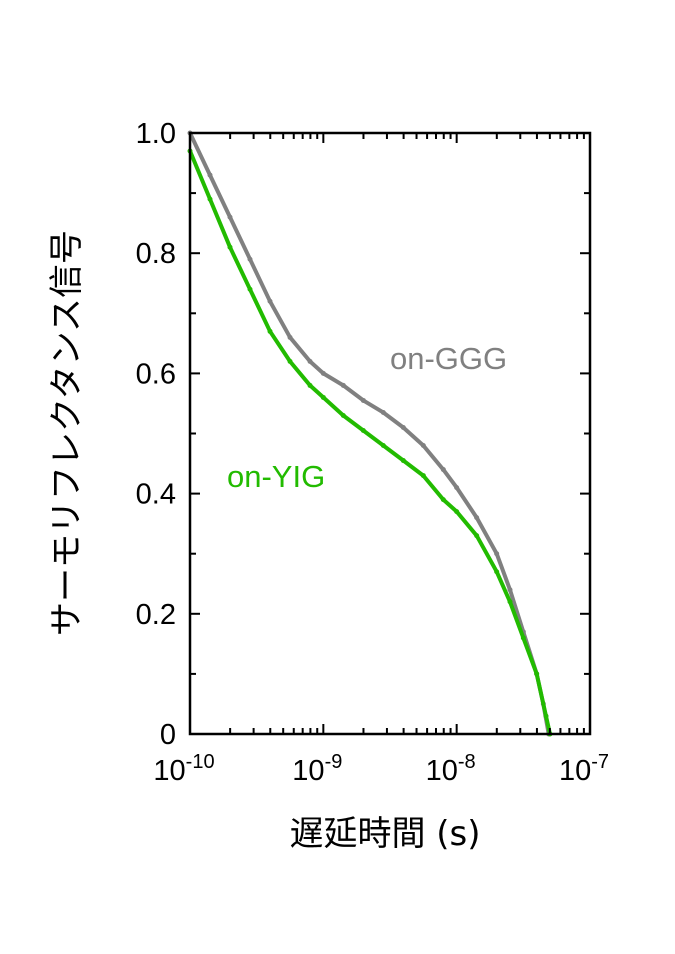 This screenshot has width=675, height=954. Describe the element at coordinates (156, 495) in the screenshot. I see `y-tick-label: 0.4` at that location.